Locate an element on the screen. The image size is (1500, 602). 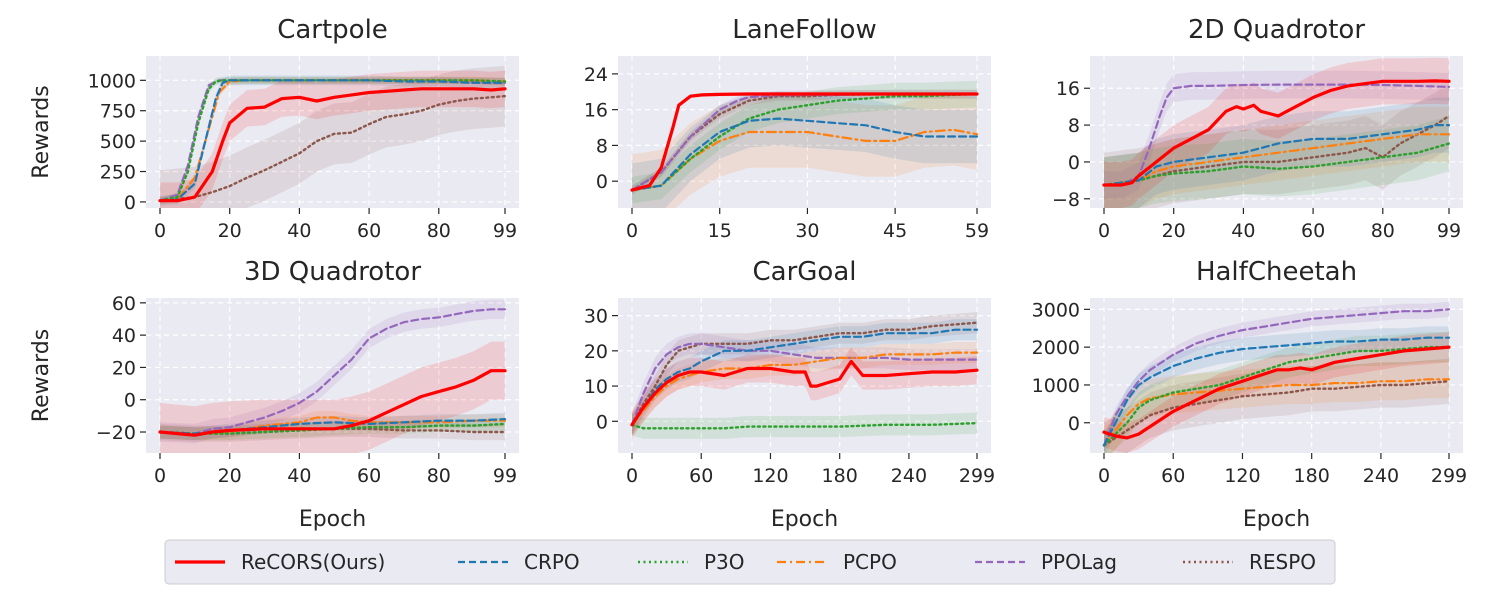
legend-label-PCPO: PCPO is located at coordinates (870, 562).